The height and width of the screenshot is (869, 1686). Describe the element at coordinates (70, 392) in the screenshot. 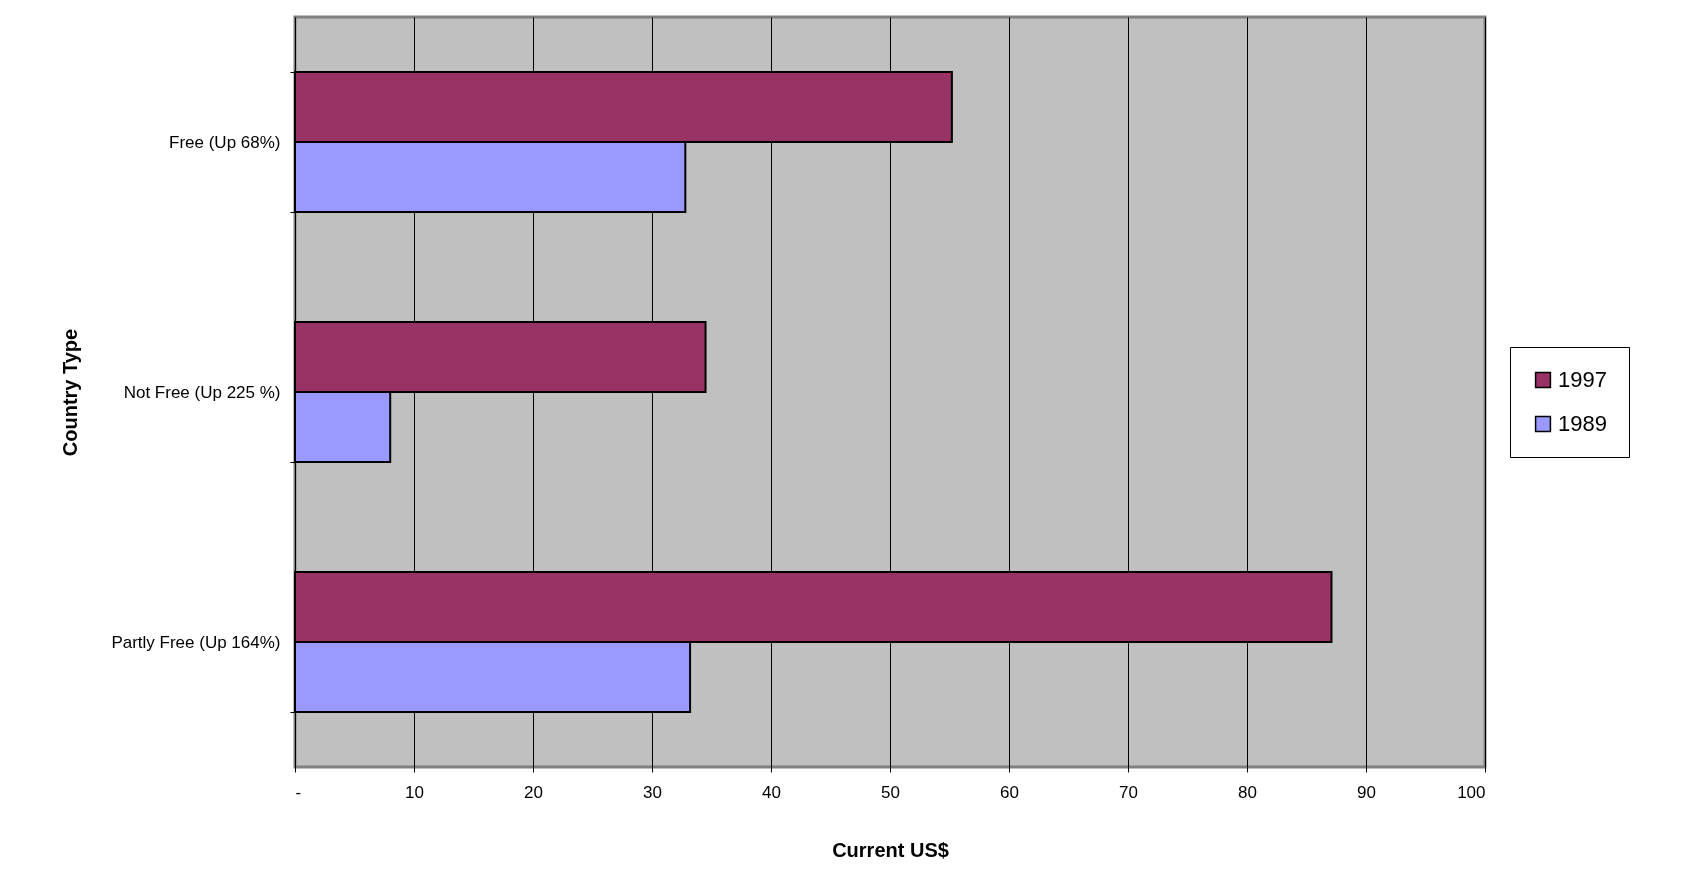

I see `y-axis-title: Country Type` at that location.